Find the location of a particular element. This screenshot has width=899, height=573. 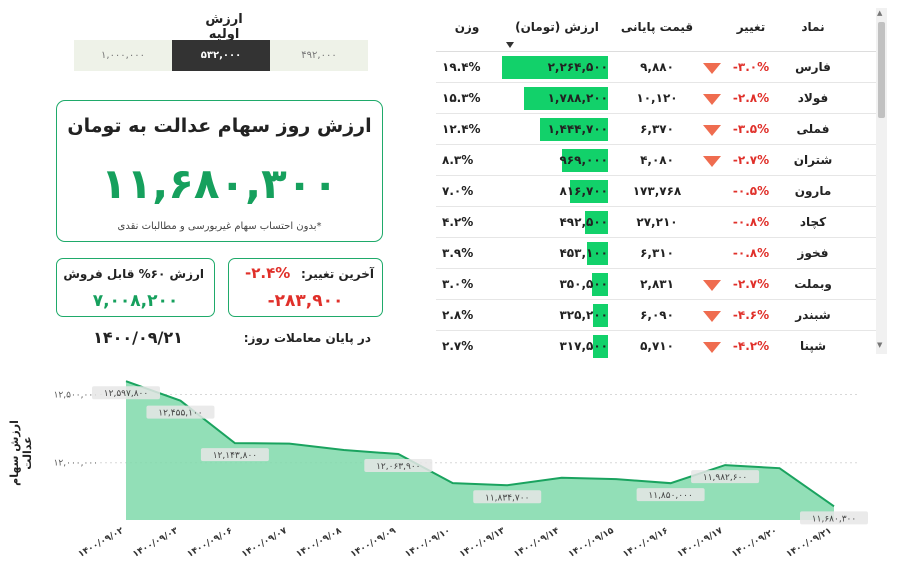

table-row: ۸.۳% ۹۶۹,۰۰۰ ۴,۰۸۰ -۲.۷% شتران is located at coordinates (656, 160).